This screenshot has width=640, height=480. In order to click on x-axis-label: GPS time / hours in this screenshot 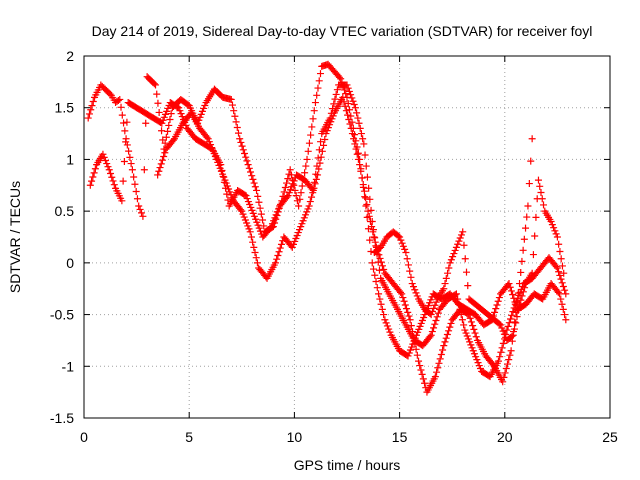, I will do `click(347, 465)`.